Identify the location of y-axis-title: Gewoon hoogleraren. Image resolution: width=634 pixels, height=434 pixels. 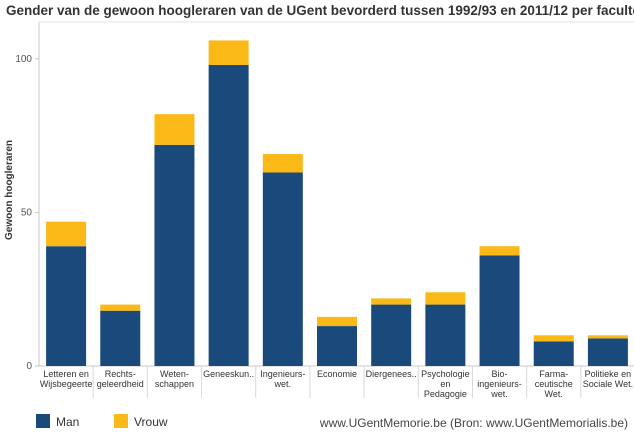
(9, 190).